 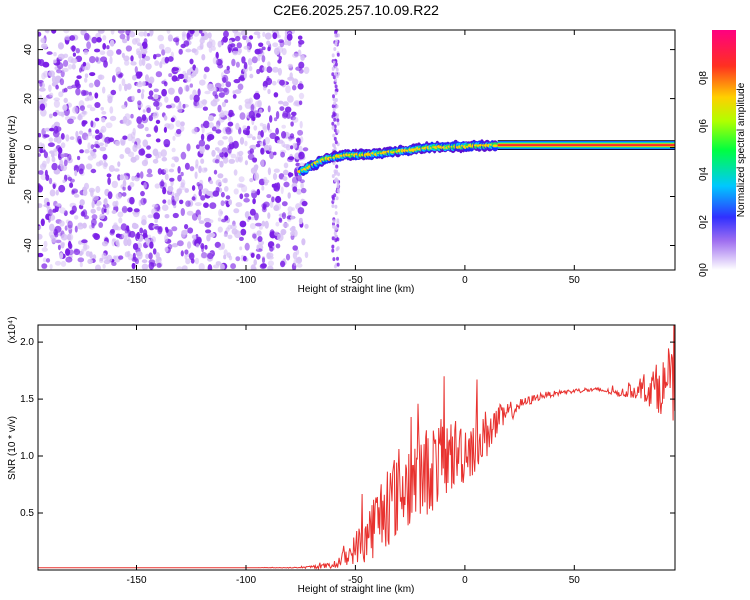 I want to click on x-tick-label: -50, so click(x=355, y=280).